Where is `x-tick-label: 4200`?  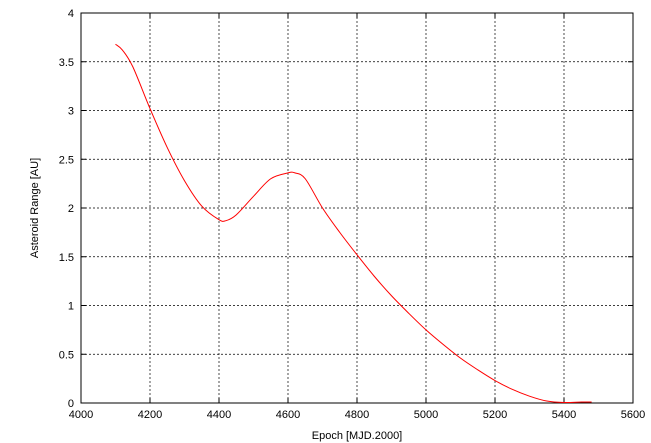 x-tick-label: 4200 is located at coordinates (150, 415).